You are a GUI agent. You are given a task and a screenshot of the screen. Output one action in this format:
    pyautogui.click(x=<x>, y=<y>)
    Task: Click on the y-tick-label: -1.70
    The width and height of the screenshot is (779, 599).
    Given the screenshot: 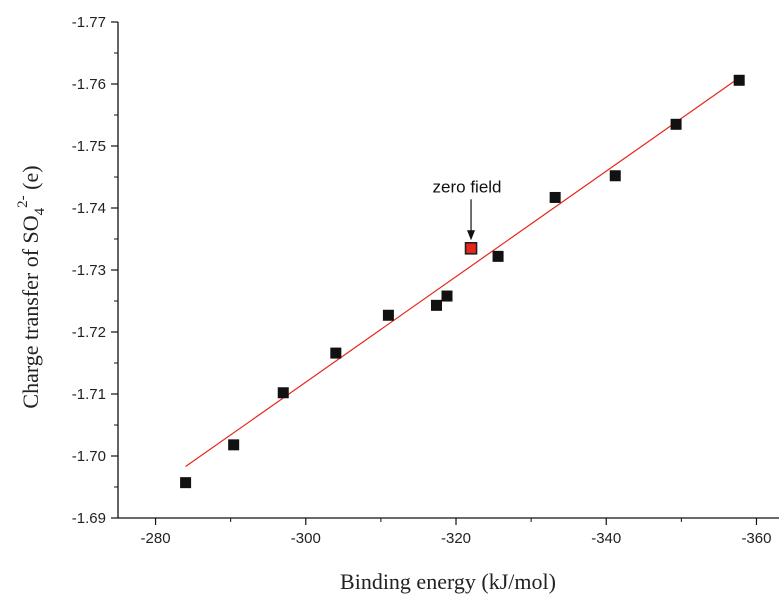 What is the action you would take?
    pyautogui.click(x=89, y=456)
    